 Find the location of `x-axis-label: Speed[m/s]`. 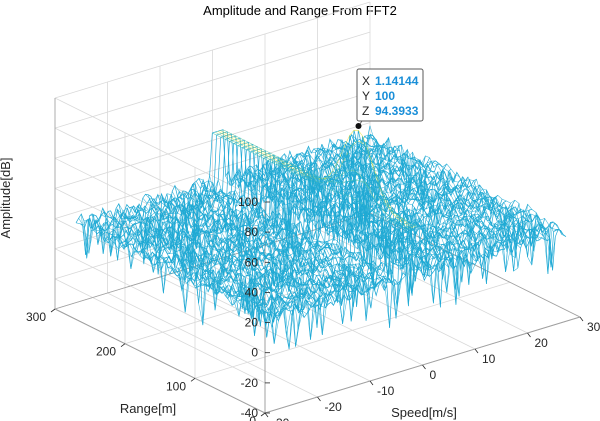

x-axis-label: Speed[m/s] is located at coordinates (424, 412).